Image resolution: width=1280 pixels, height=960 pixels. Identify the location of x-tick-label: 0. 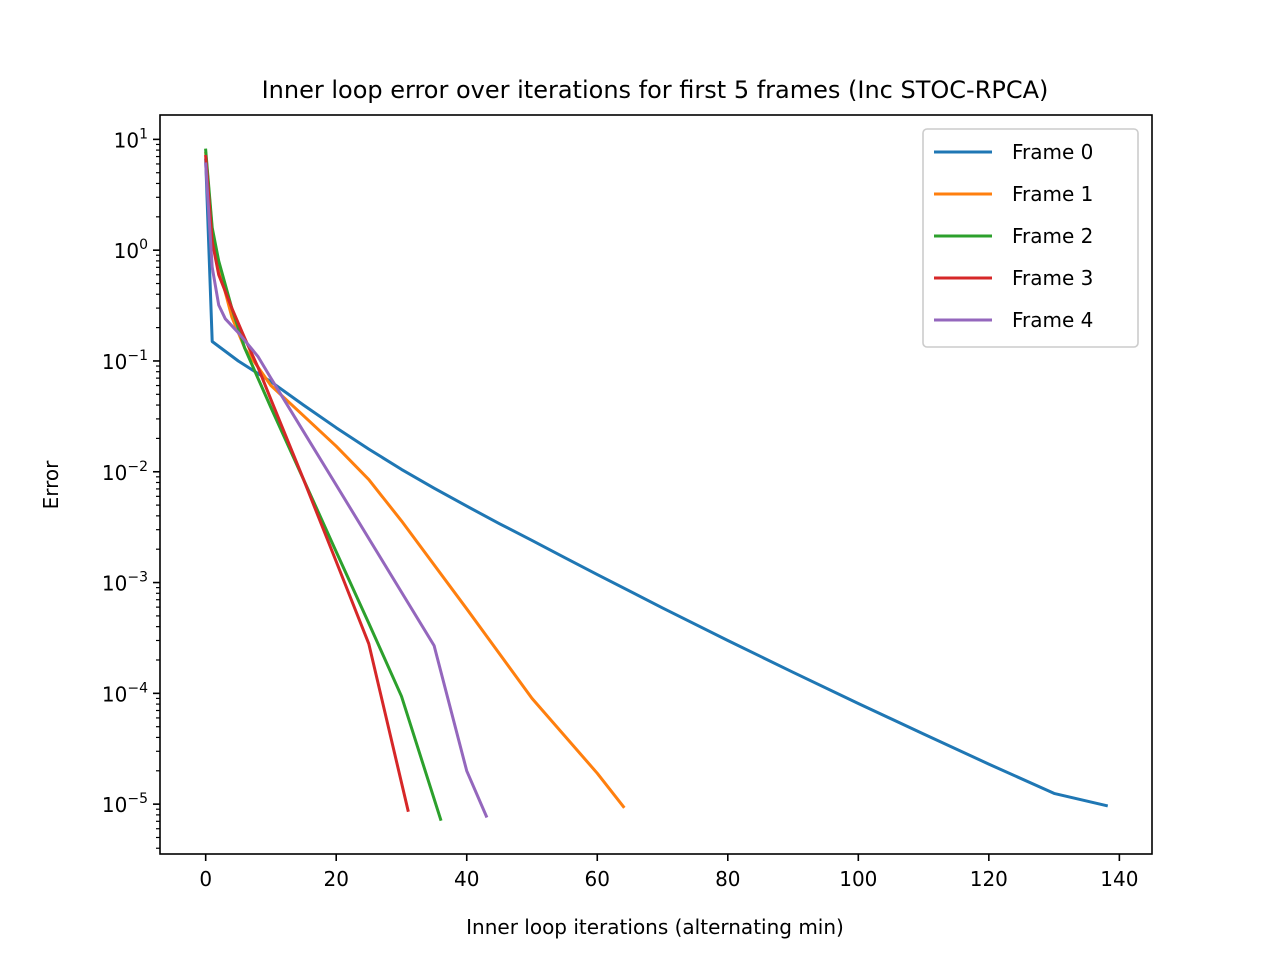
(205, 879).